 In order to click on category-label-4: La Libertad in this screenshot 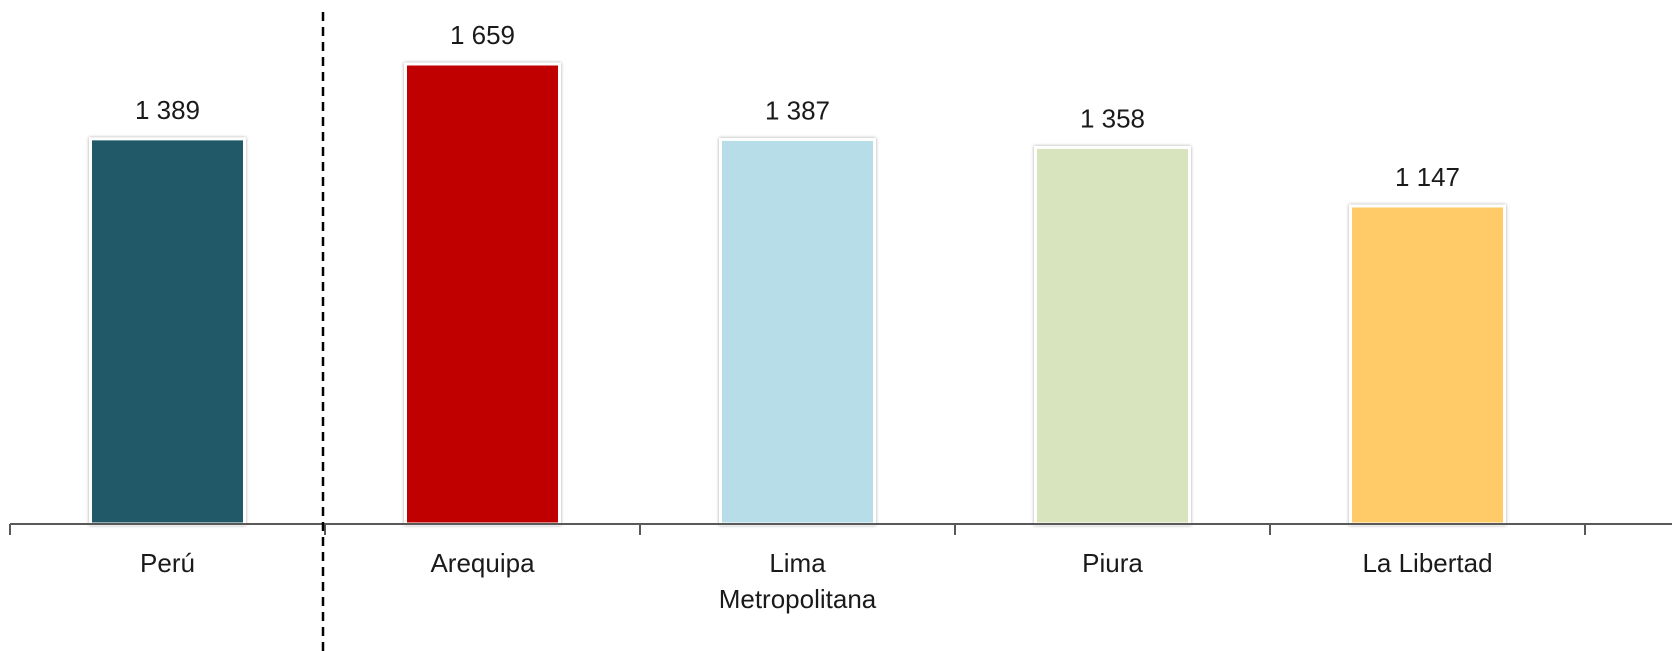, I will do `click(1427, 563)`.